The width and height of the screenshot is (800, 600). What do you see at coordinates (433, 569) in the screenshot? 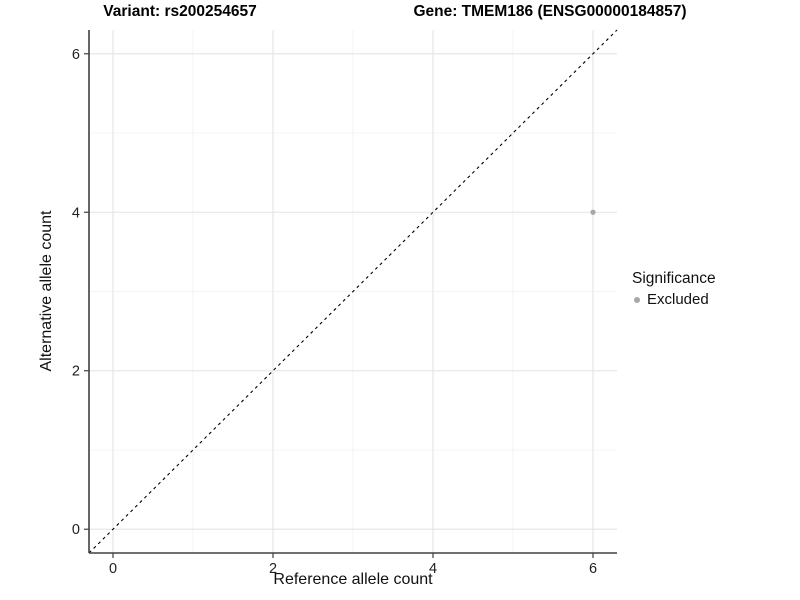
I see `x-tick-label: 4` at bounding box center [433, 569].